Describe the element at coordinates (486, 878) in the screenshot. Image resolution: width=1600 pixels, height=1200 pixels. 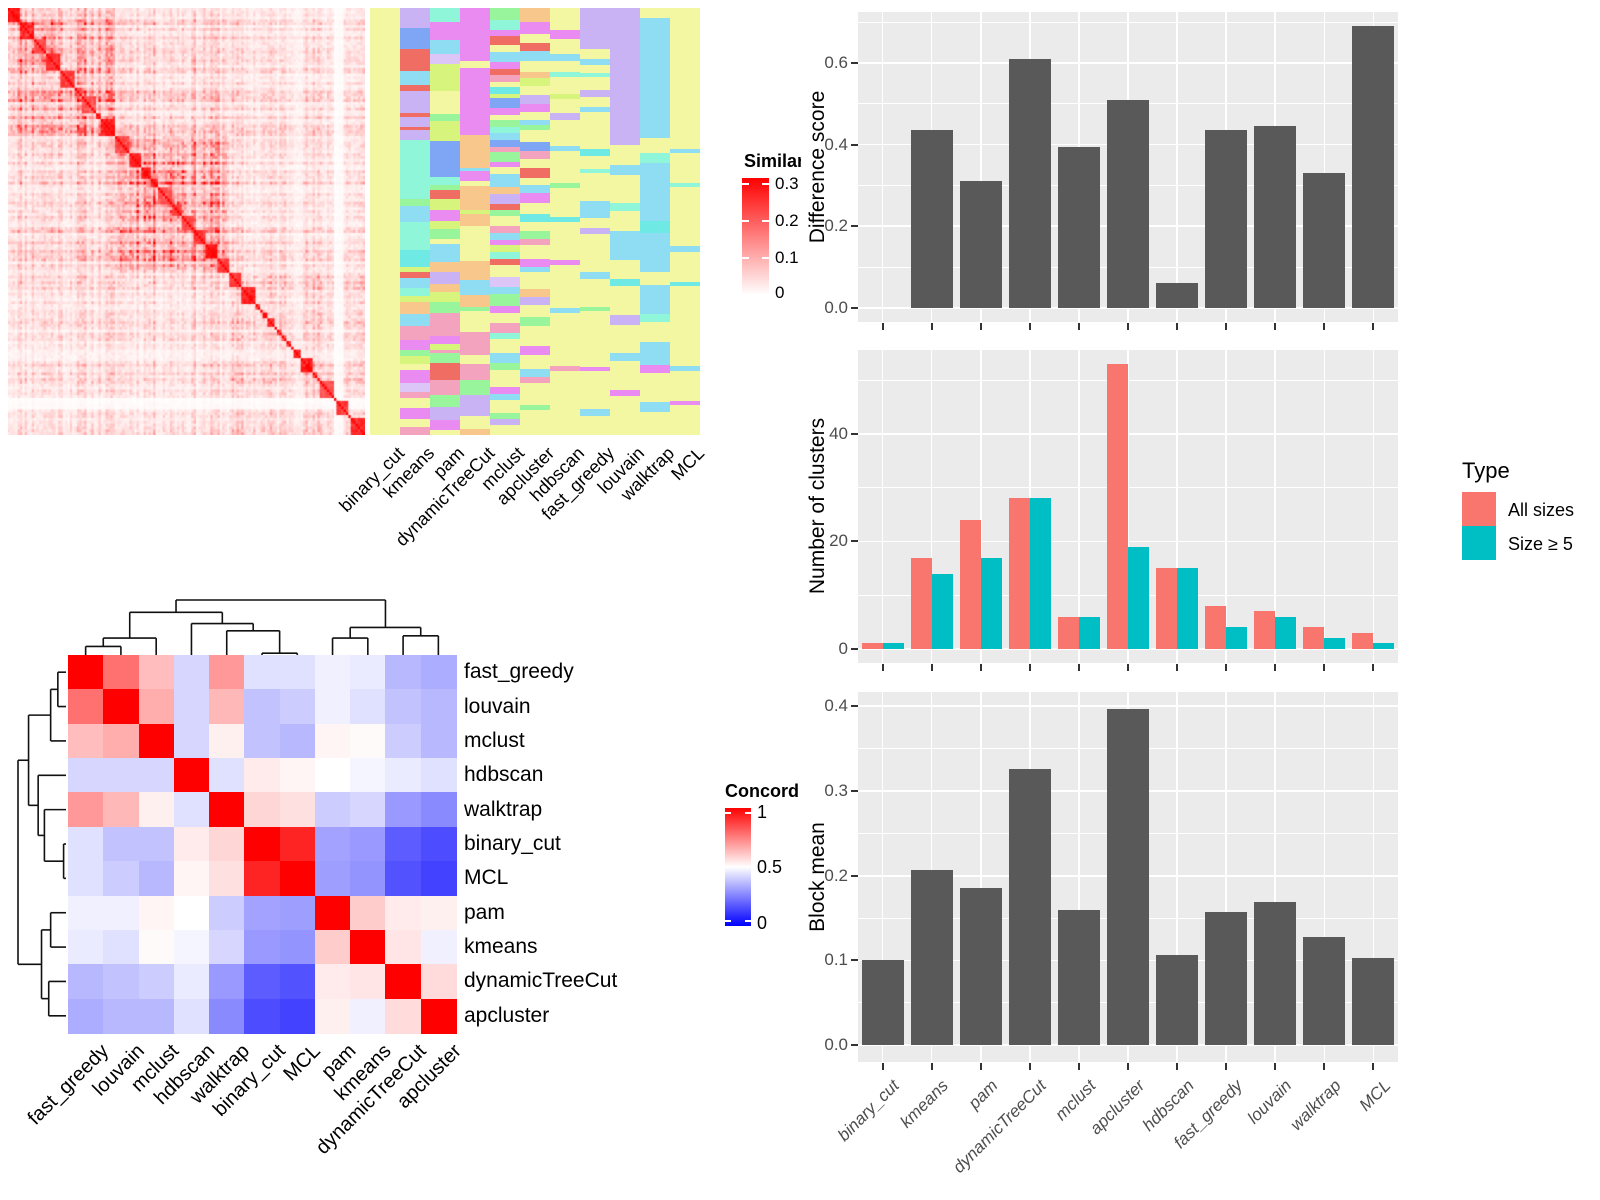
I see `concordance-row-label: MCL` at that location.